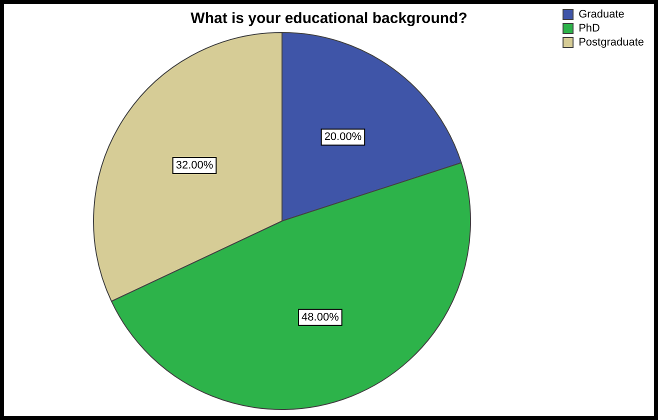  I want to click on data-label: 20.00%, so click(343, 137).